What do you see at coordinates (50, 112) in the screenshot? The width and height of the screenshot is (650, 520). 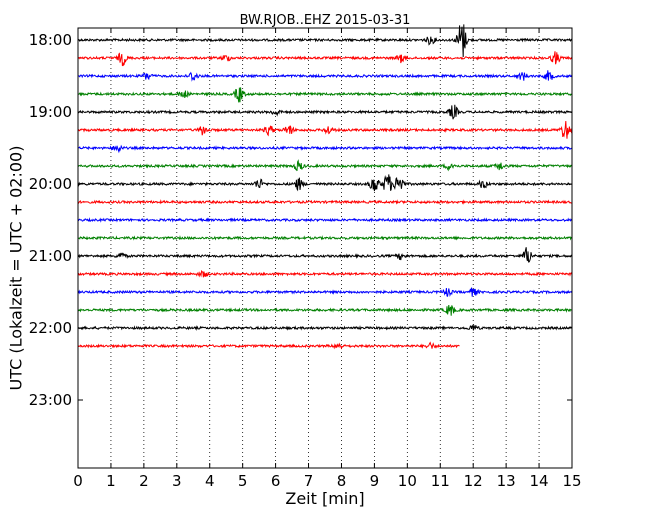 I see `y-tick-label: 19:00` at bounding box center [50, 112].